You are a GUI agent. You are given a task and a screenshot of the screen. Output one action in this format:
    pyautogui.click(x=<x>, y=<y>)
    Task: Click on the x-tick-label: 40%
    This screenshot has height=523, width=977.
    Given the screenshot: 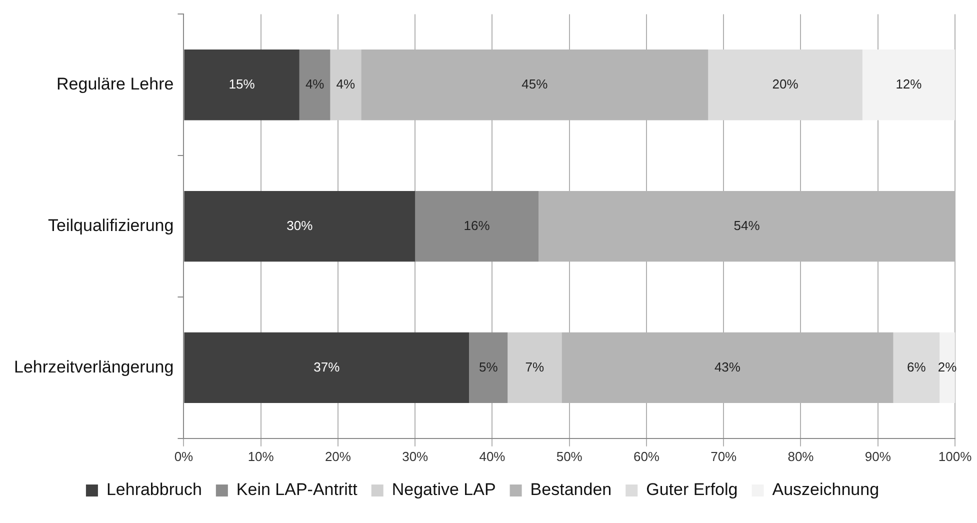 What is the action you would take?
    pyautogui.click(x=492, y=456)
    